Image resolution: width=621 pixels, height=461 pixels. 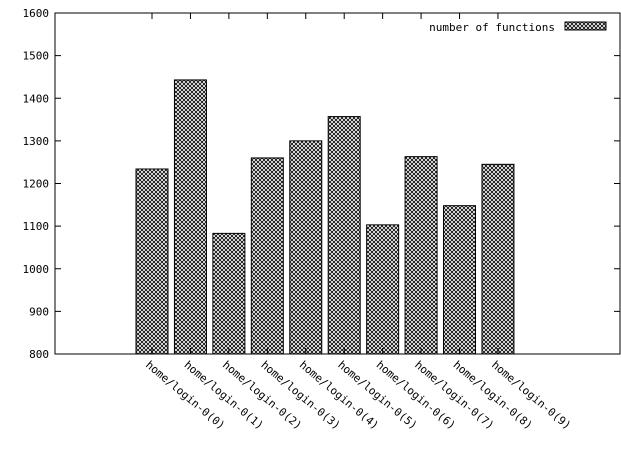 I want to click on y-tick-label: 800, so click(x=39, y=354).